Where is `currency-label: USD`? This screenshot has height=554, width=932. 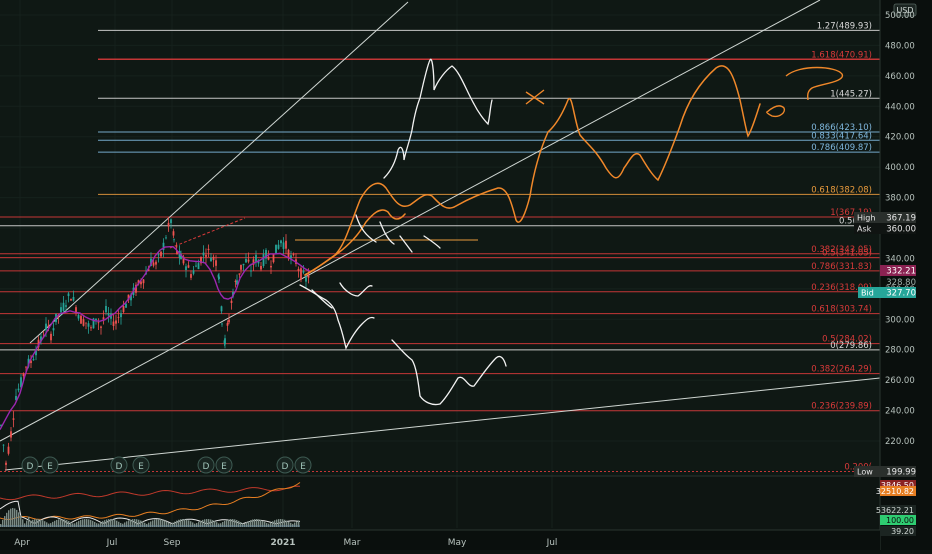 currency-label: USD is located at coordinates (904, 10).